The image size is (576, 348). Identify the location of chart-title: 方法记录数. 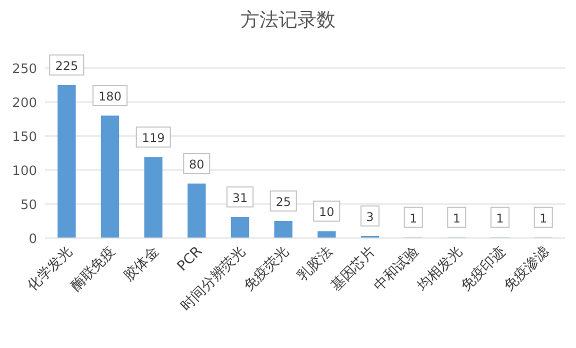
(288, 20).